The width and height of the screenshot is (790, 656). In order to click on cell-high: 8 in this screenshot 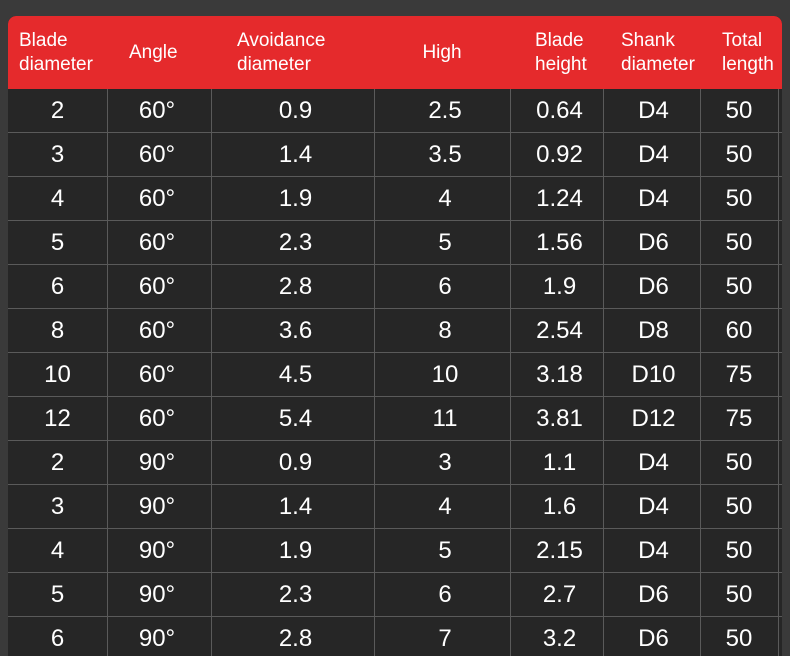, I will do `click(445, 330)`.